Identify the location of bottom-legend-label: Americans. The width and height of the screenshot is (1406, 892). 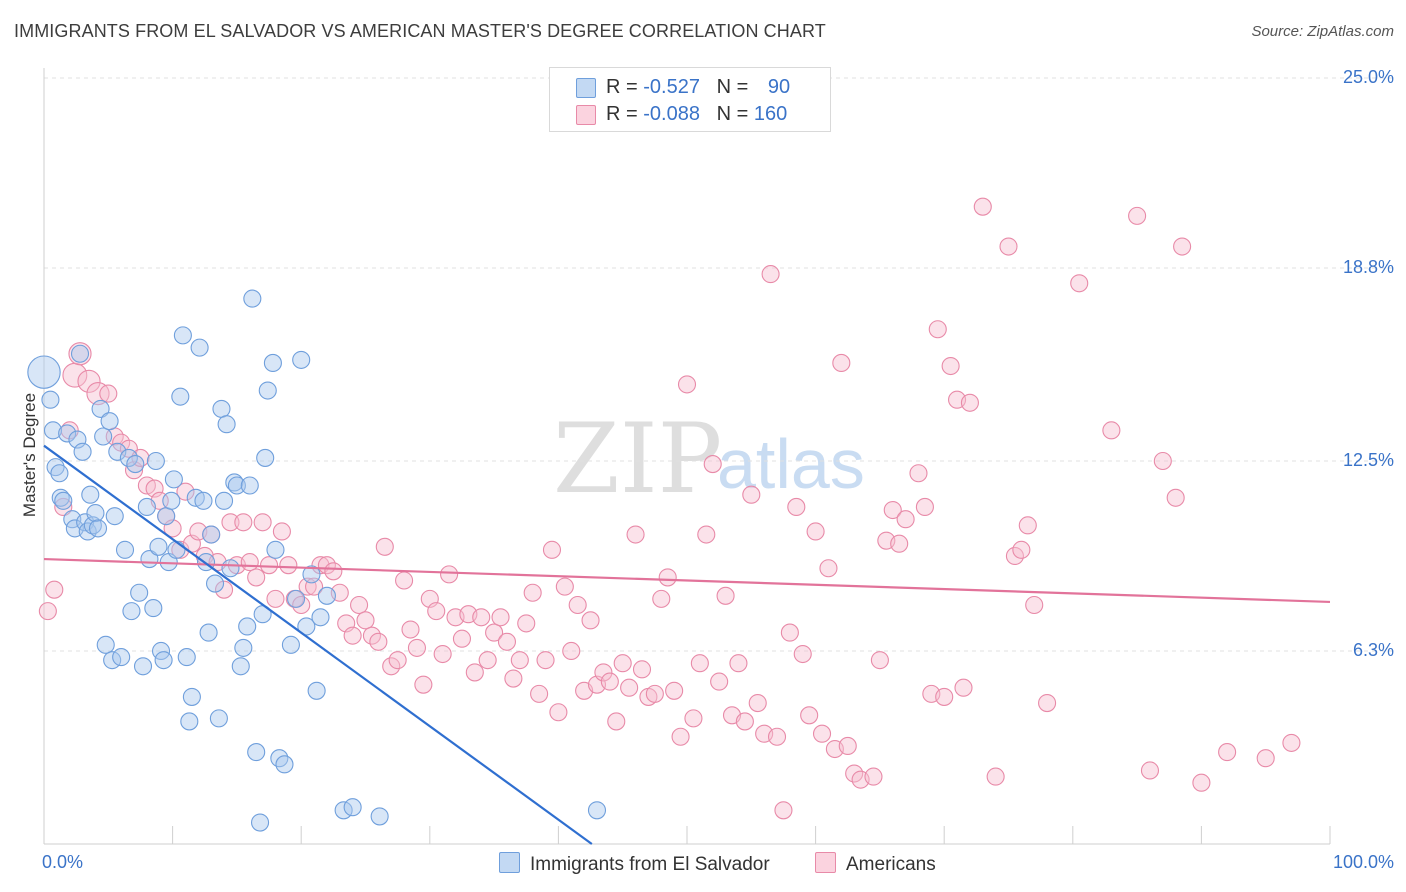
(891, 864).